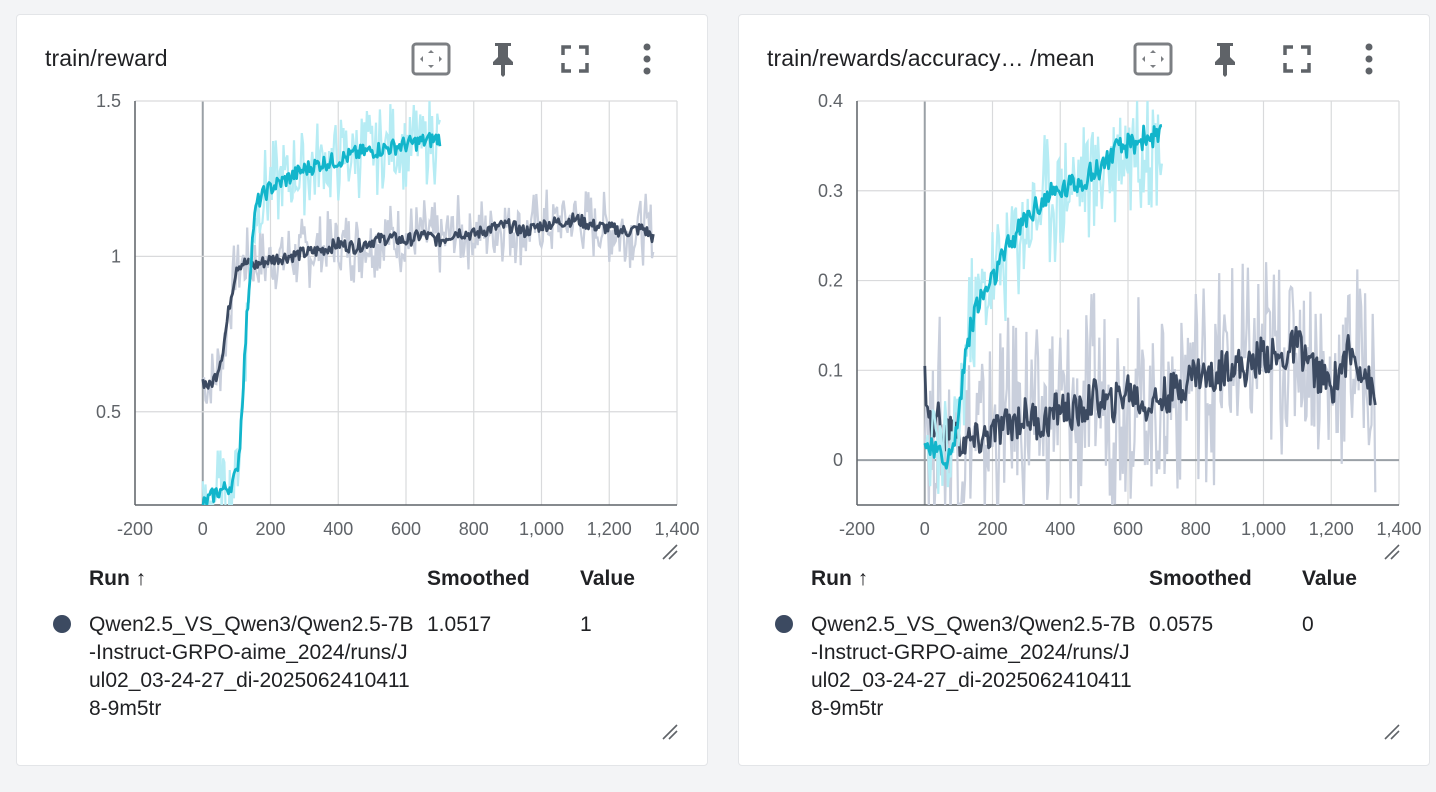 The width and height of the screenshot is (1436, 792). I want to click on y-tick-label: 1, so click(116, 256).